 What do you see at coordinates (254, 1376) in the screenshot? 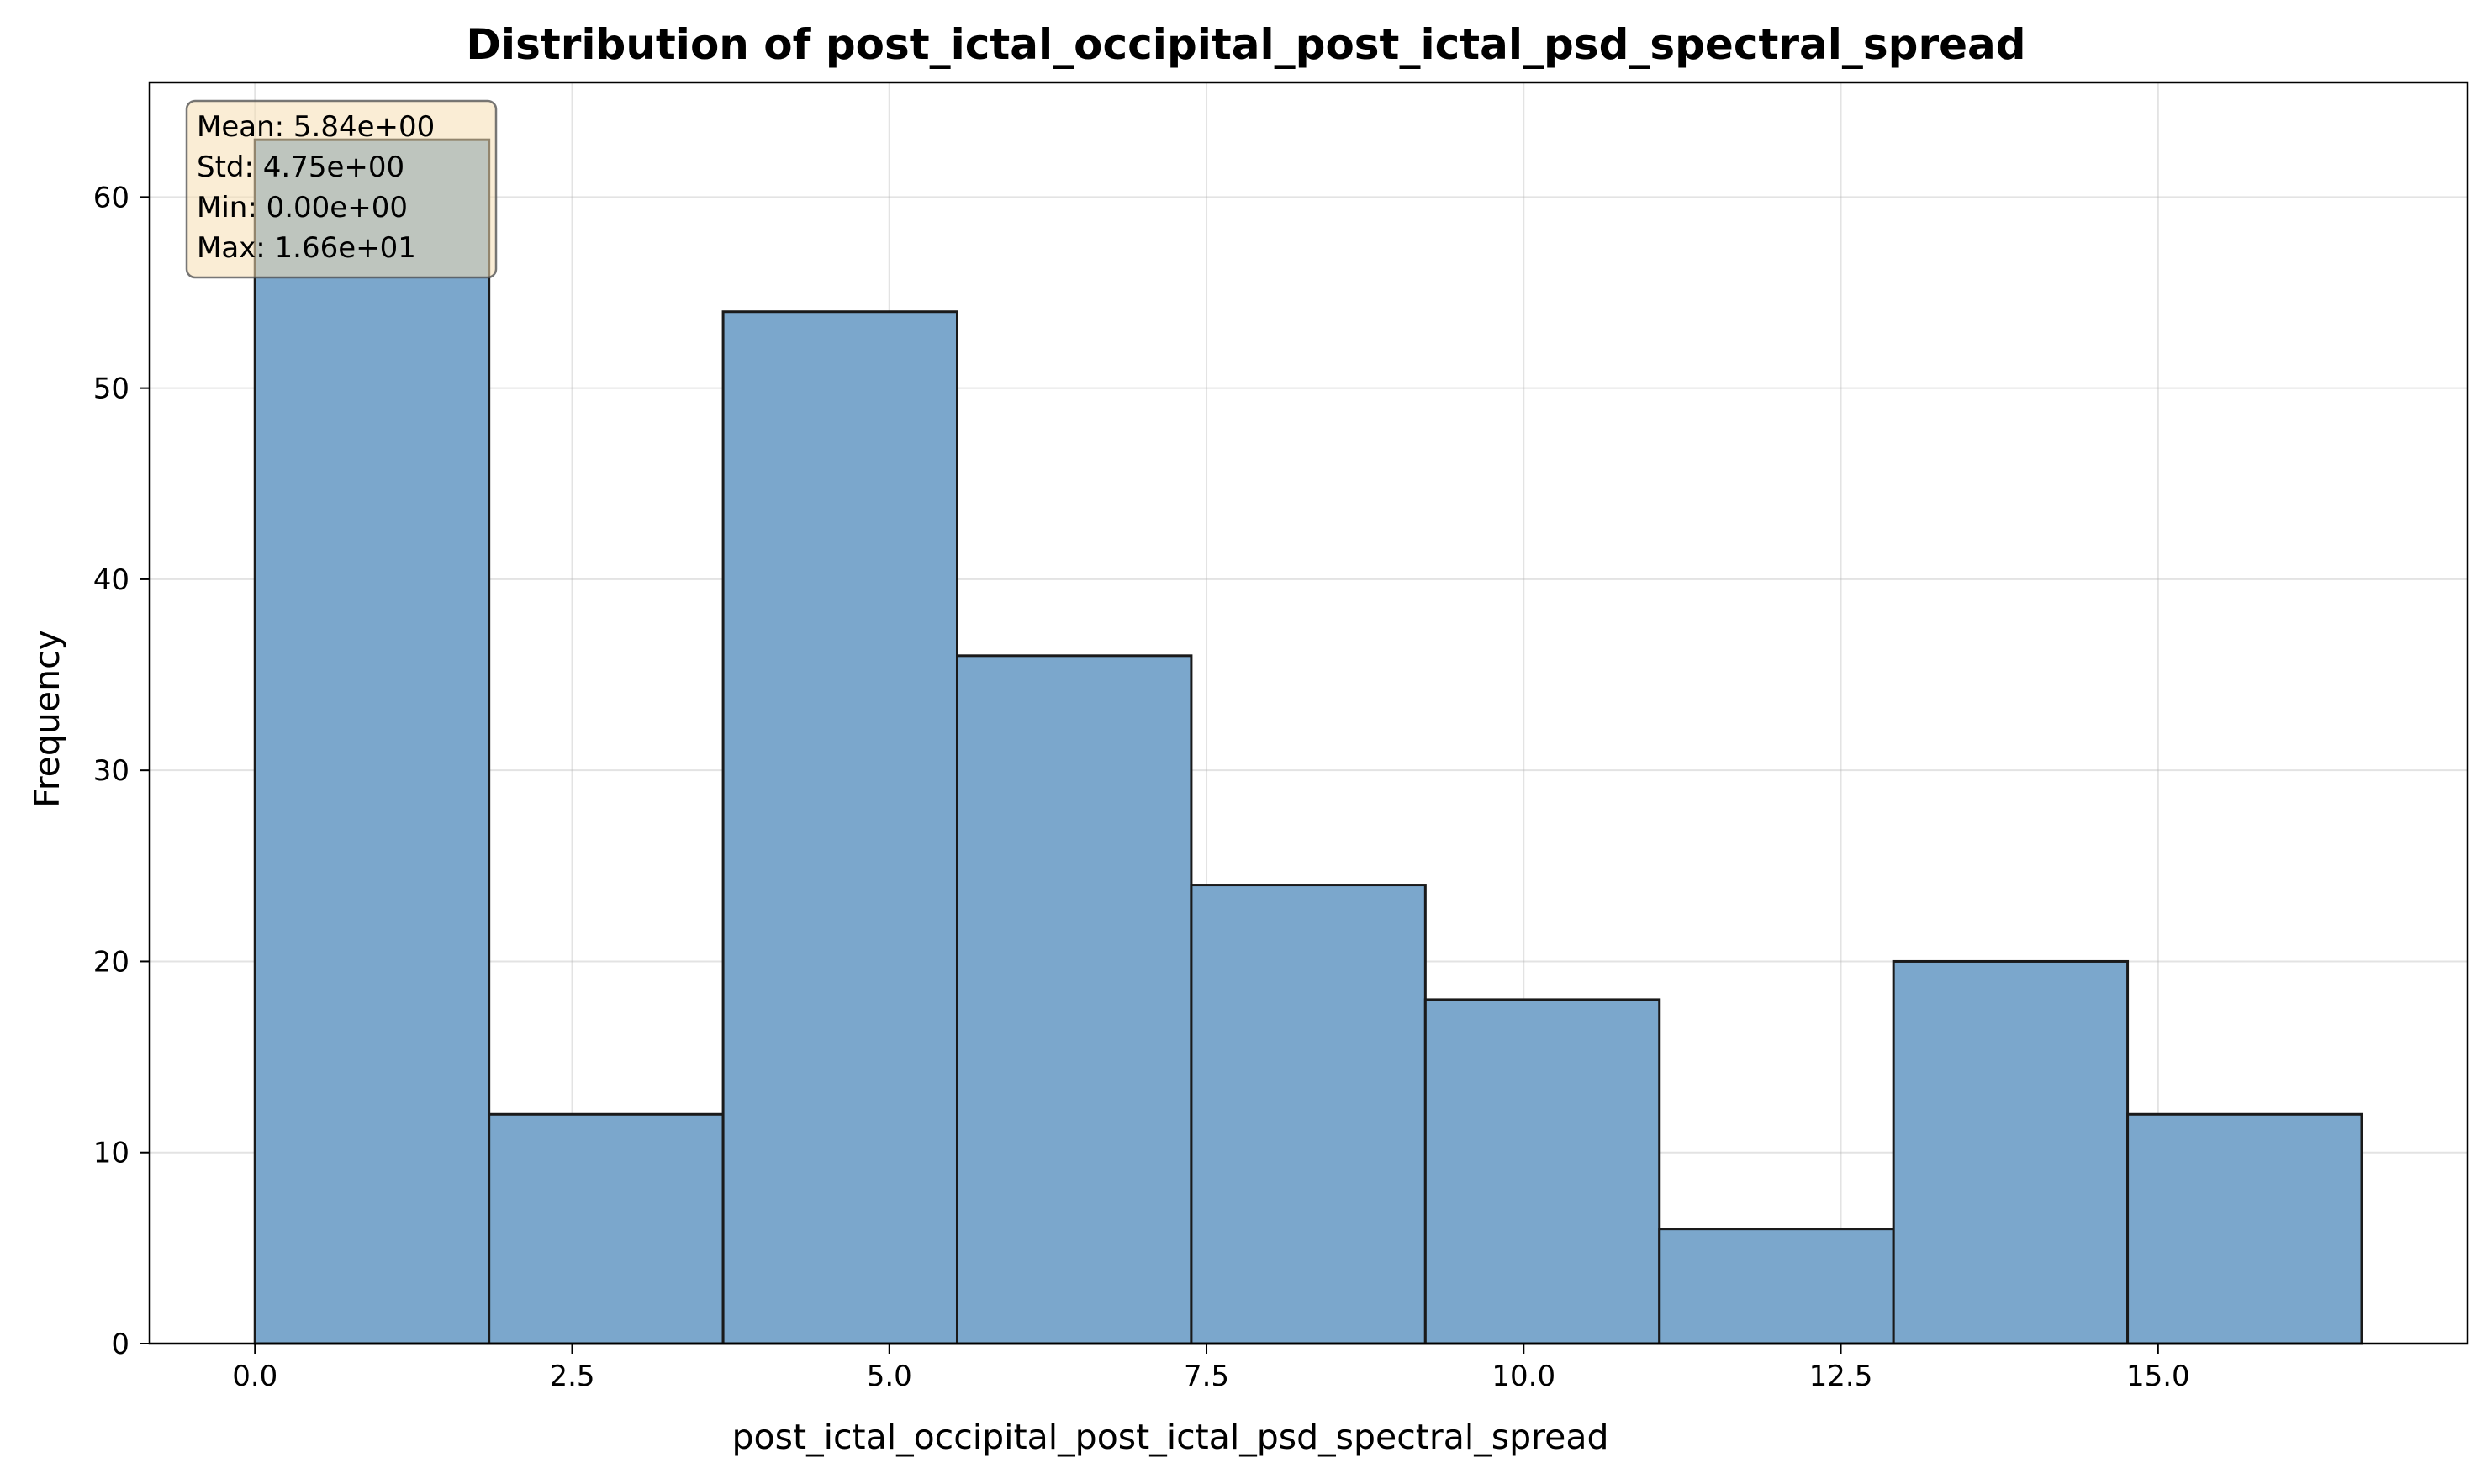
I see `x-tick-label-0: 0.0` at bounding box center [254, 1376].